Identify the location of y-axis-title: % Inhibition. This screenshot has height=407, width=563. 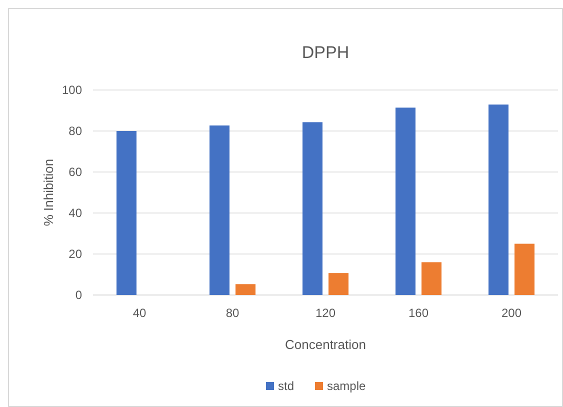
(48, 192).